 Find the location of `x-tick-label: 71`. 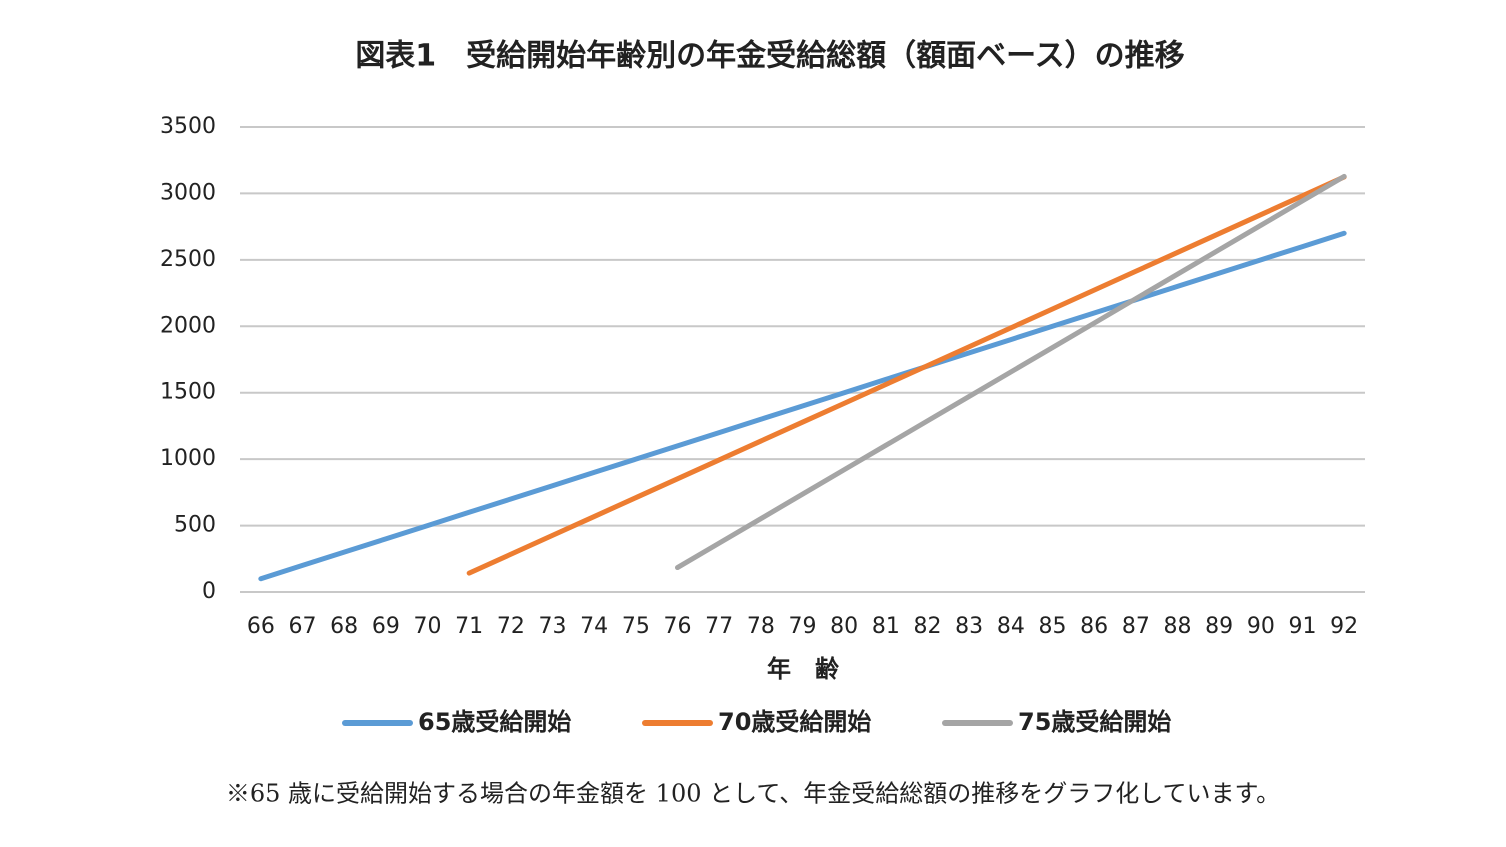

x-tick-label: 71 is located at coordinates (469, 626).